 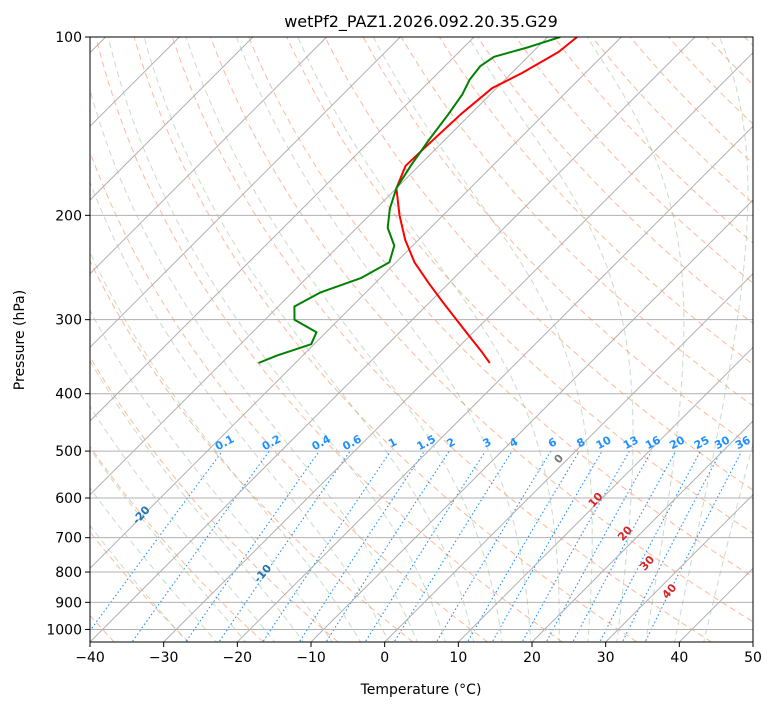 What do you see at coordinates (68, 395) in the screenshot?
I see `y-tick-label: 400` at bounding box center [68, 395].